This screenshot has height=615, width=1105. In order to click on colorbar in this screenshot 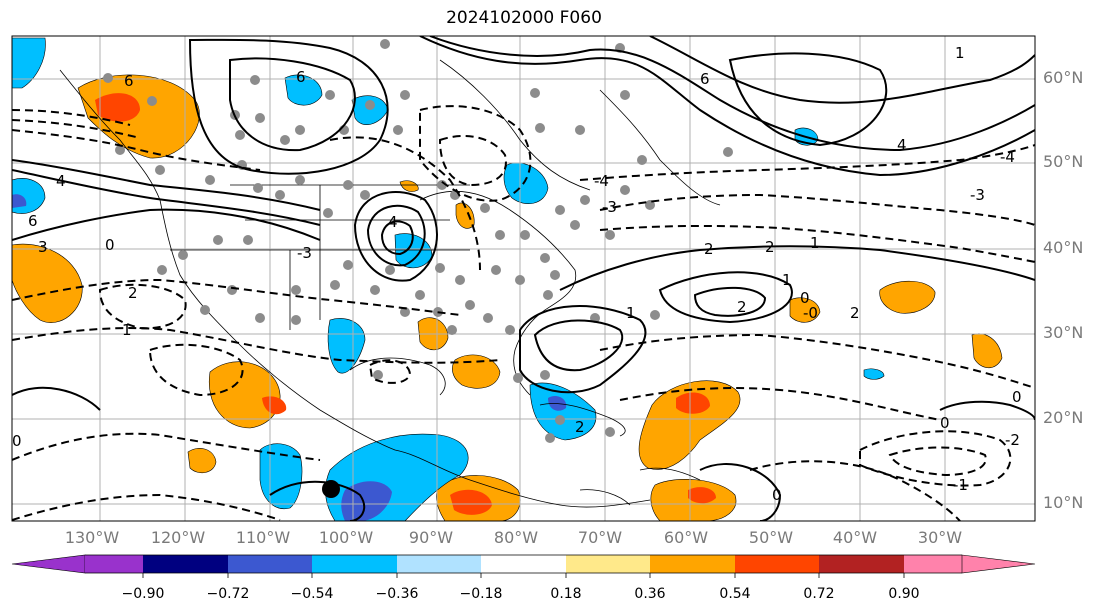, I will do `click(523, 566)`.